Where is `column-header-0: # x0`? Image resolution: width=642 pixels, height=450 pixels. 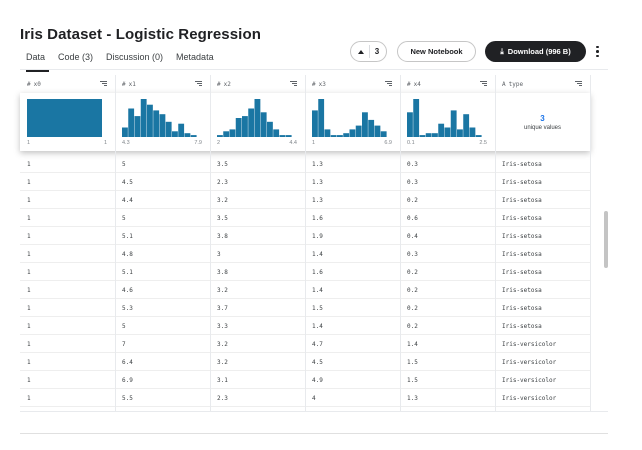
column-header-0: # x0 is located at coordinates (67, 84).